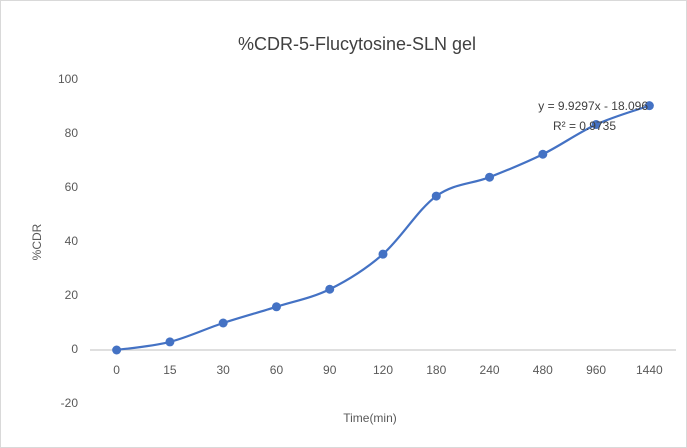  What do you see at coordinates (72, 295) in the screenshot?
I see `y-tick-label: 20` at bounding box center [72, 295].